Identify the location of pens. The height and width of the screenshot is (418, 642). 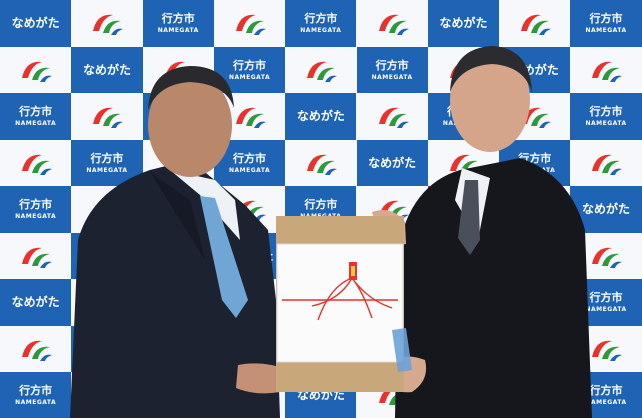
(402, 350).